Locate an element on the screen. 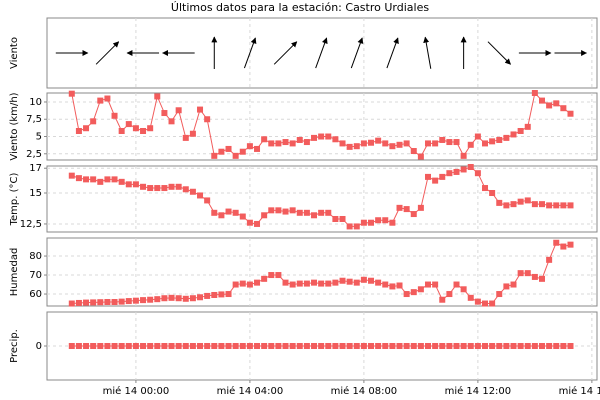 This screenshot has height=400, width=600. y-axis-label: Viento (km/h) is located at coordinates (14, 126).